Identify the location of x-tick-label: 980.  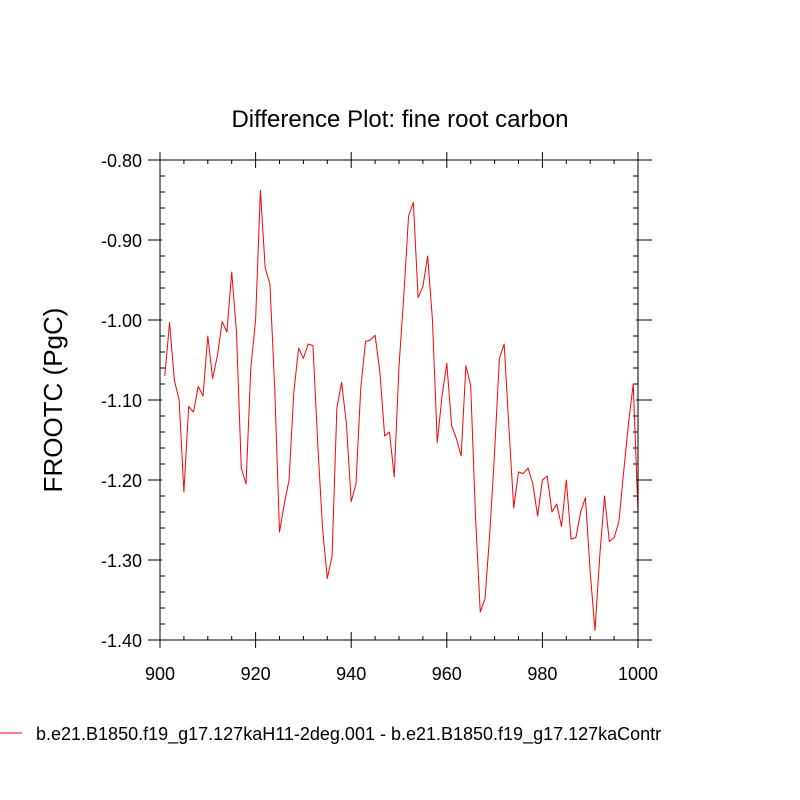
(542, 674).